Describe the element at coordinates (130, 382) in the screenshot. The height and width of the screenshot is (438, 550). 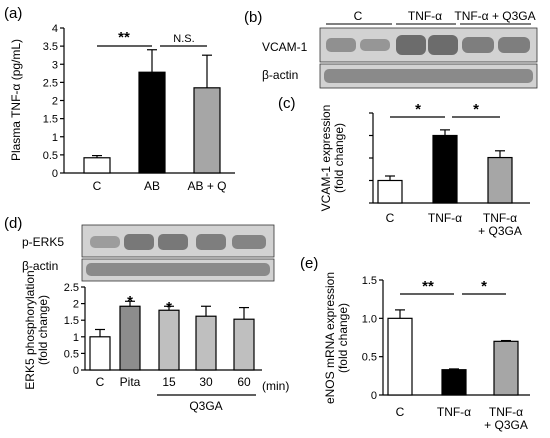
I see `category-label-d: Pita` at that location.